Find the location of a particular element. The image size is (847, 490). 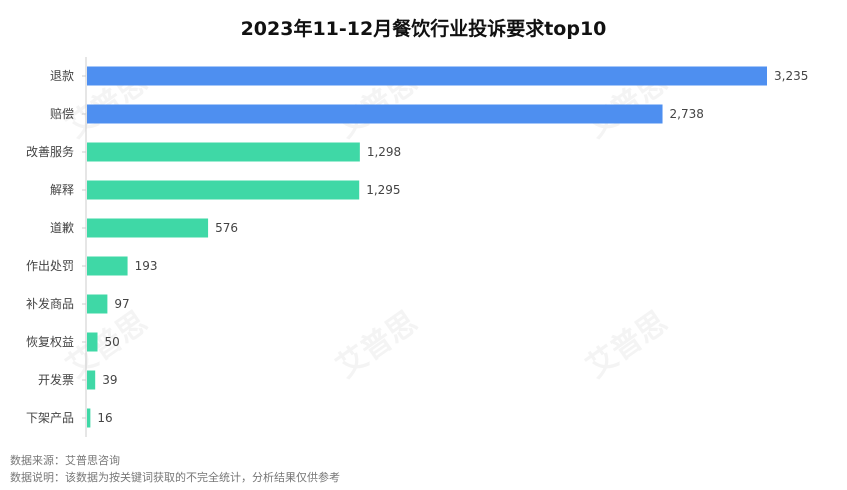

category-label: 赔偿 is located at coordinates (62, 113).